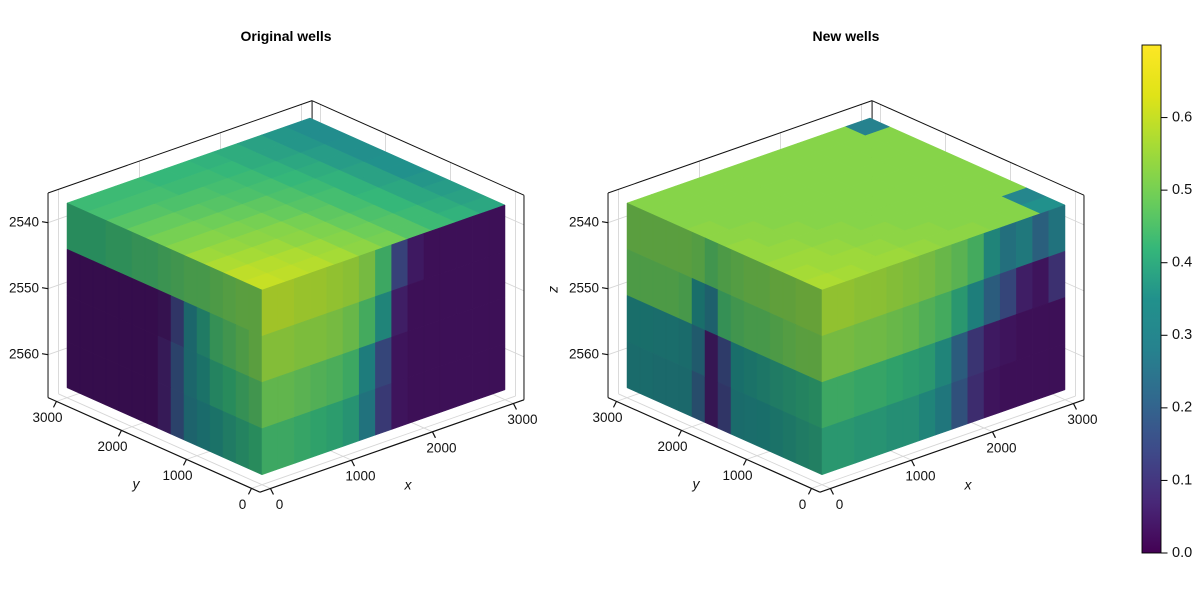 This screenshot has height=600, width=1200. Describe the element at coordinates (24, 221) in the screenshot. I see `z-tick-label: 2540` at that location.